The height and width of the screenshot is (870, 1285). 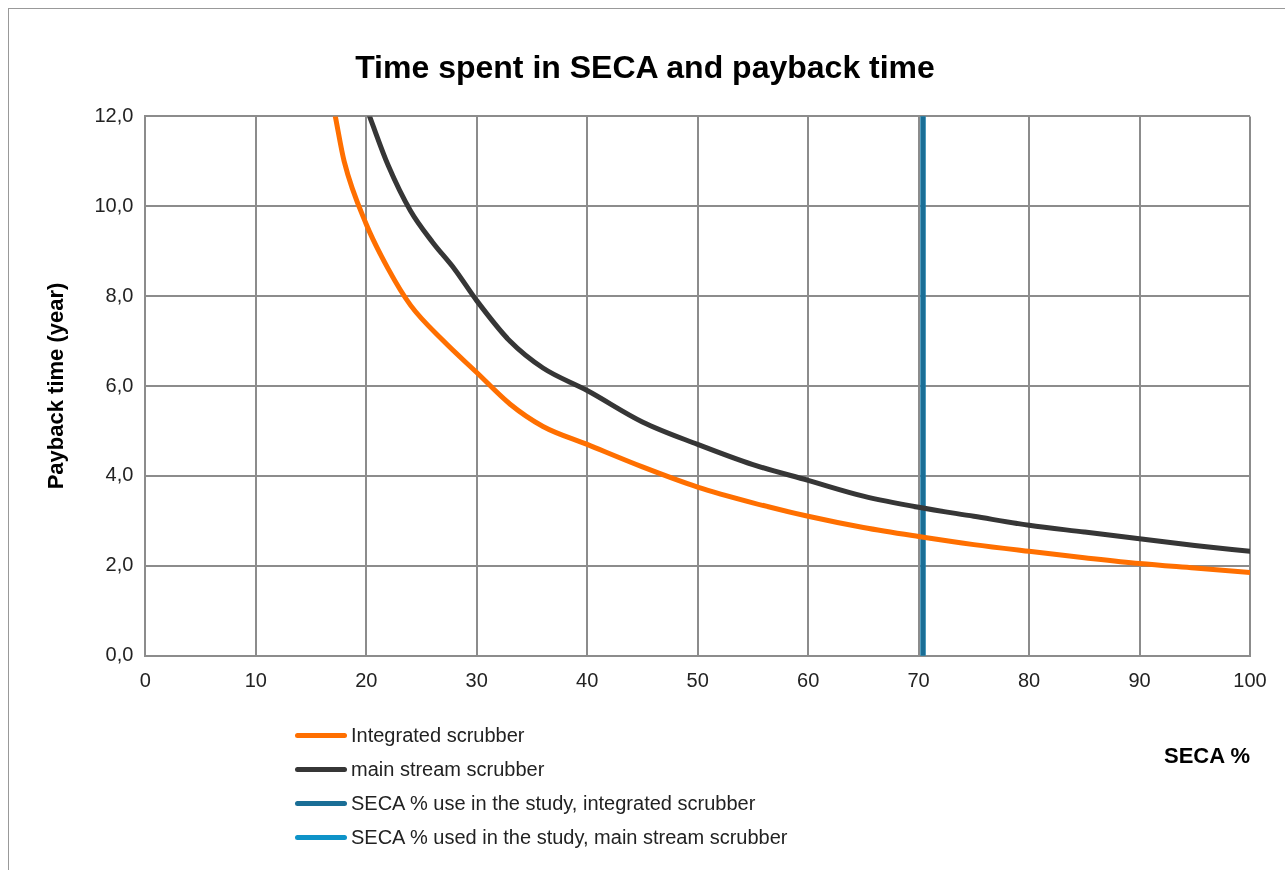 What do you see at coordinates (448, 769) in the screenshot?
I see `legend-label: main stream scrubber` at bounding box center [448, 769].